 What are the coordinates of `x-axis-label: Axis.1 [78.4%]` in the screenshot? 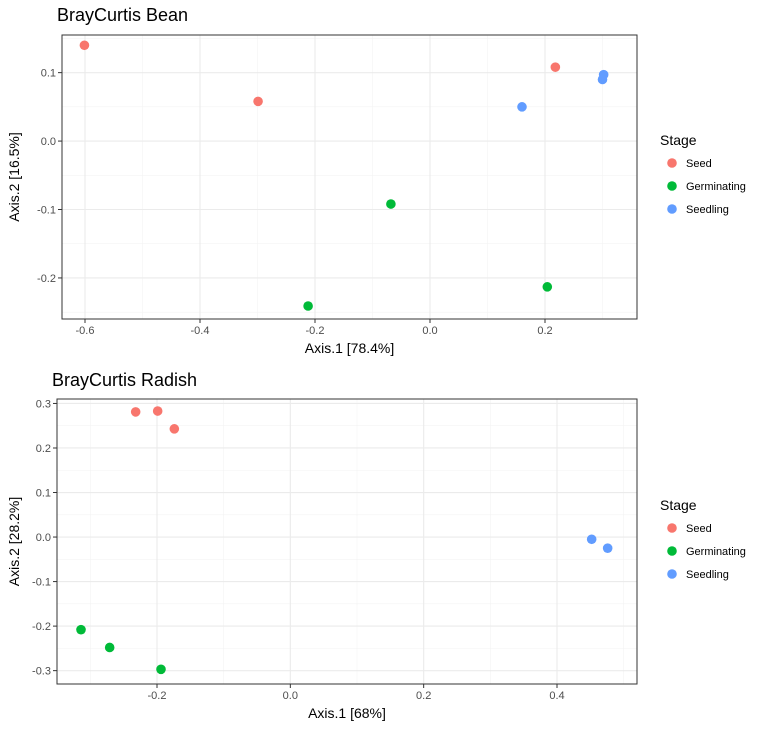 It's located at (350, 348).